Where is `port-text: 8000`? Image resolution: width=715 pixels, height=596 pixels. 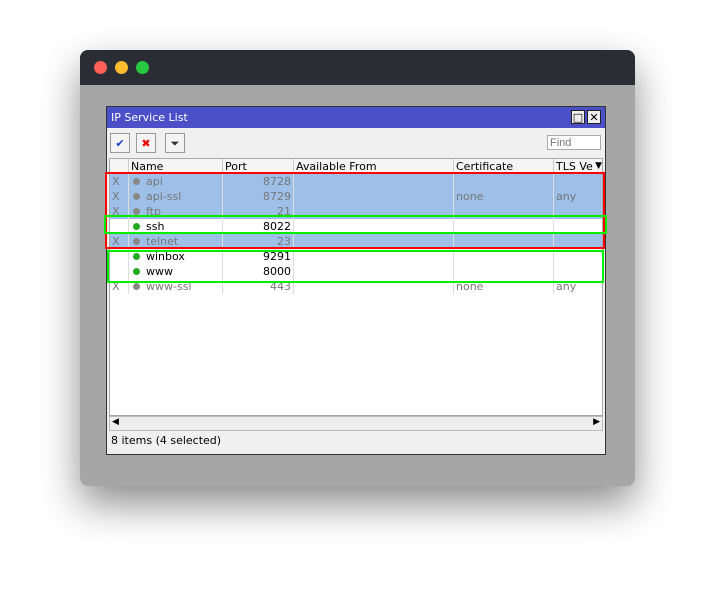 port-text: 8000 is located at coordinates (277, 271).